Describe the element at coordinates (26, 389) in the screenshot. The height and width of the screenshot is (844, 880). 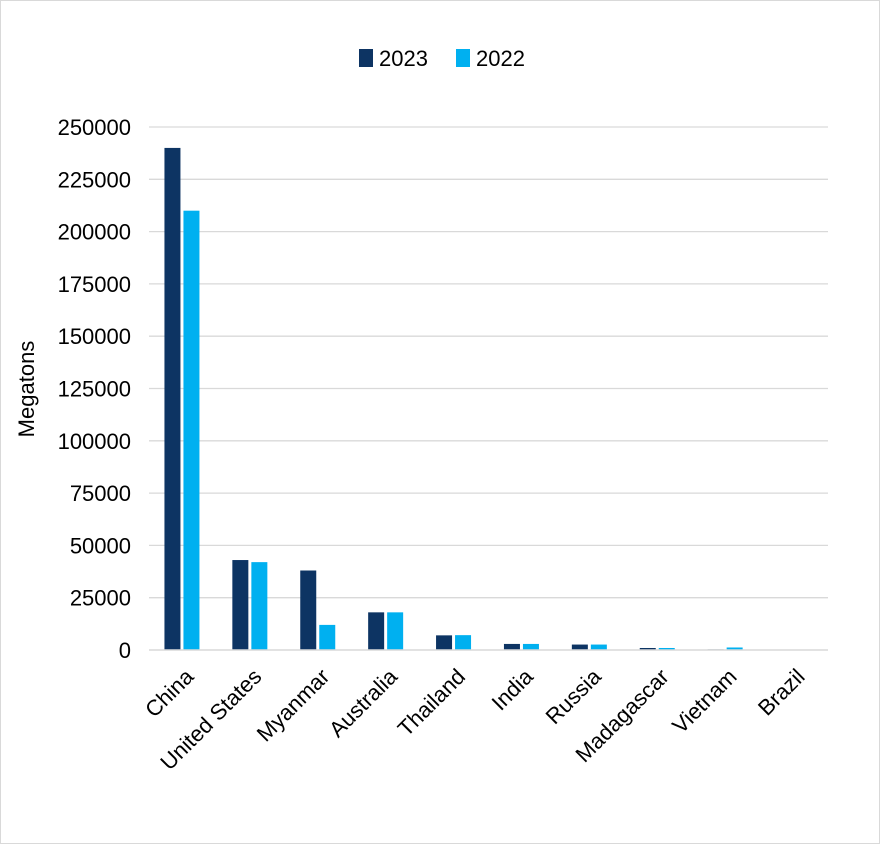
I see `y-axis-label: Megatons` at that location.